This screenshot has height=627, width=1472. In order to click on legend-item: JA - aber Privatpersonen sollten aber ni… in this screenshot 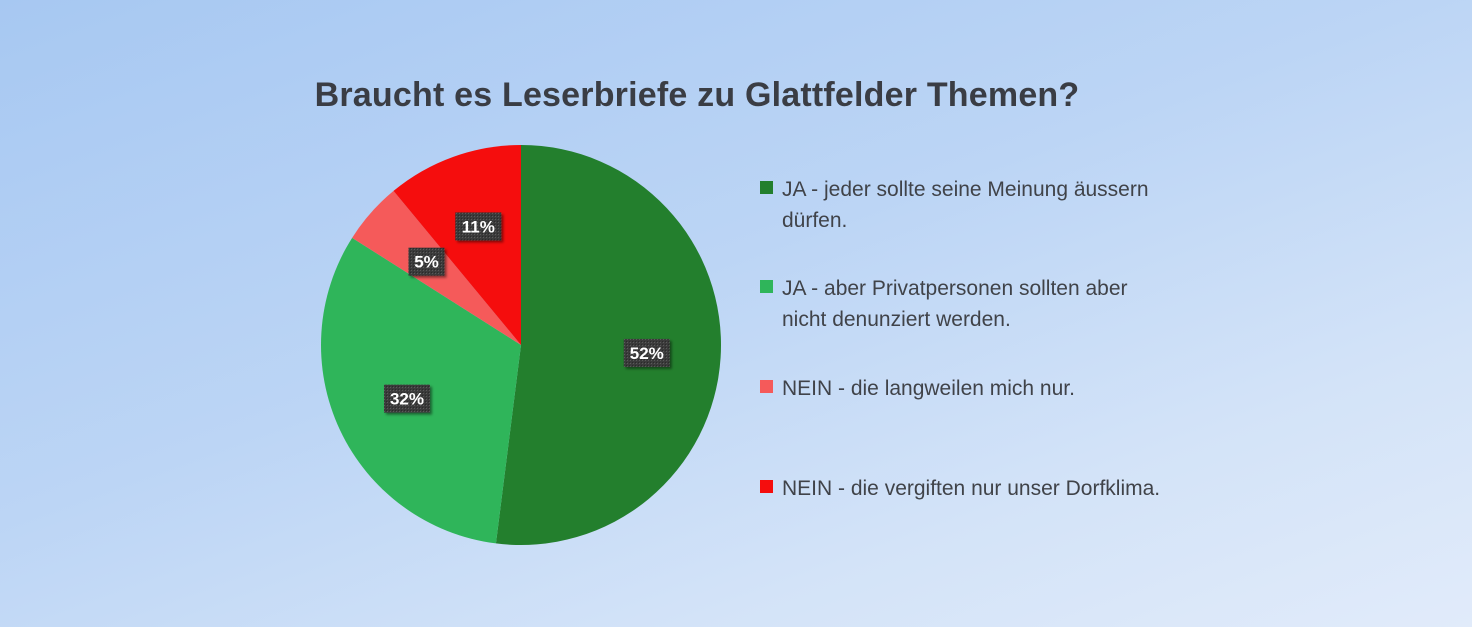, I will do `click(970, 304)`.